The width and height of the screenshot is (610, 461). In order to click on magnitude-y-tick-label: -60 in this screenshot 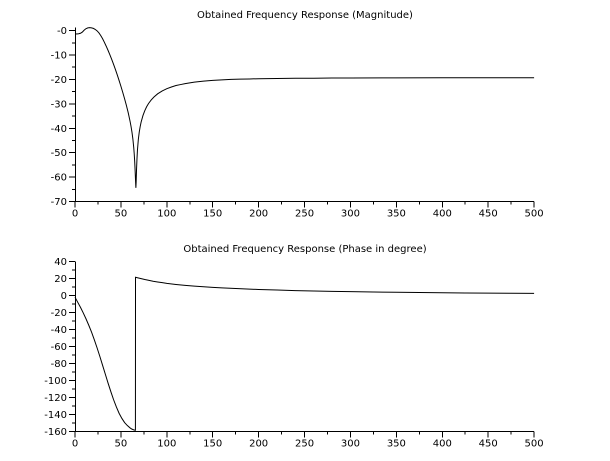, I will do `click(59, 178)`.